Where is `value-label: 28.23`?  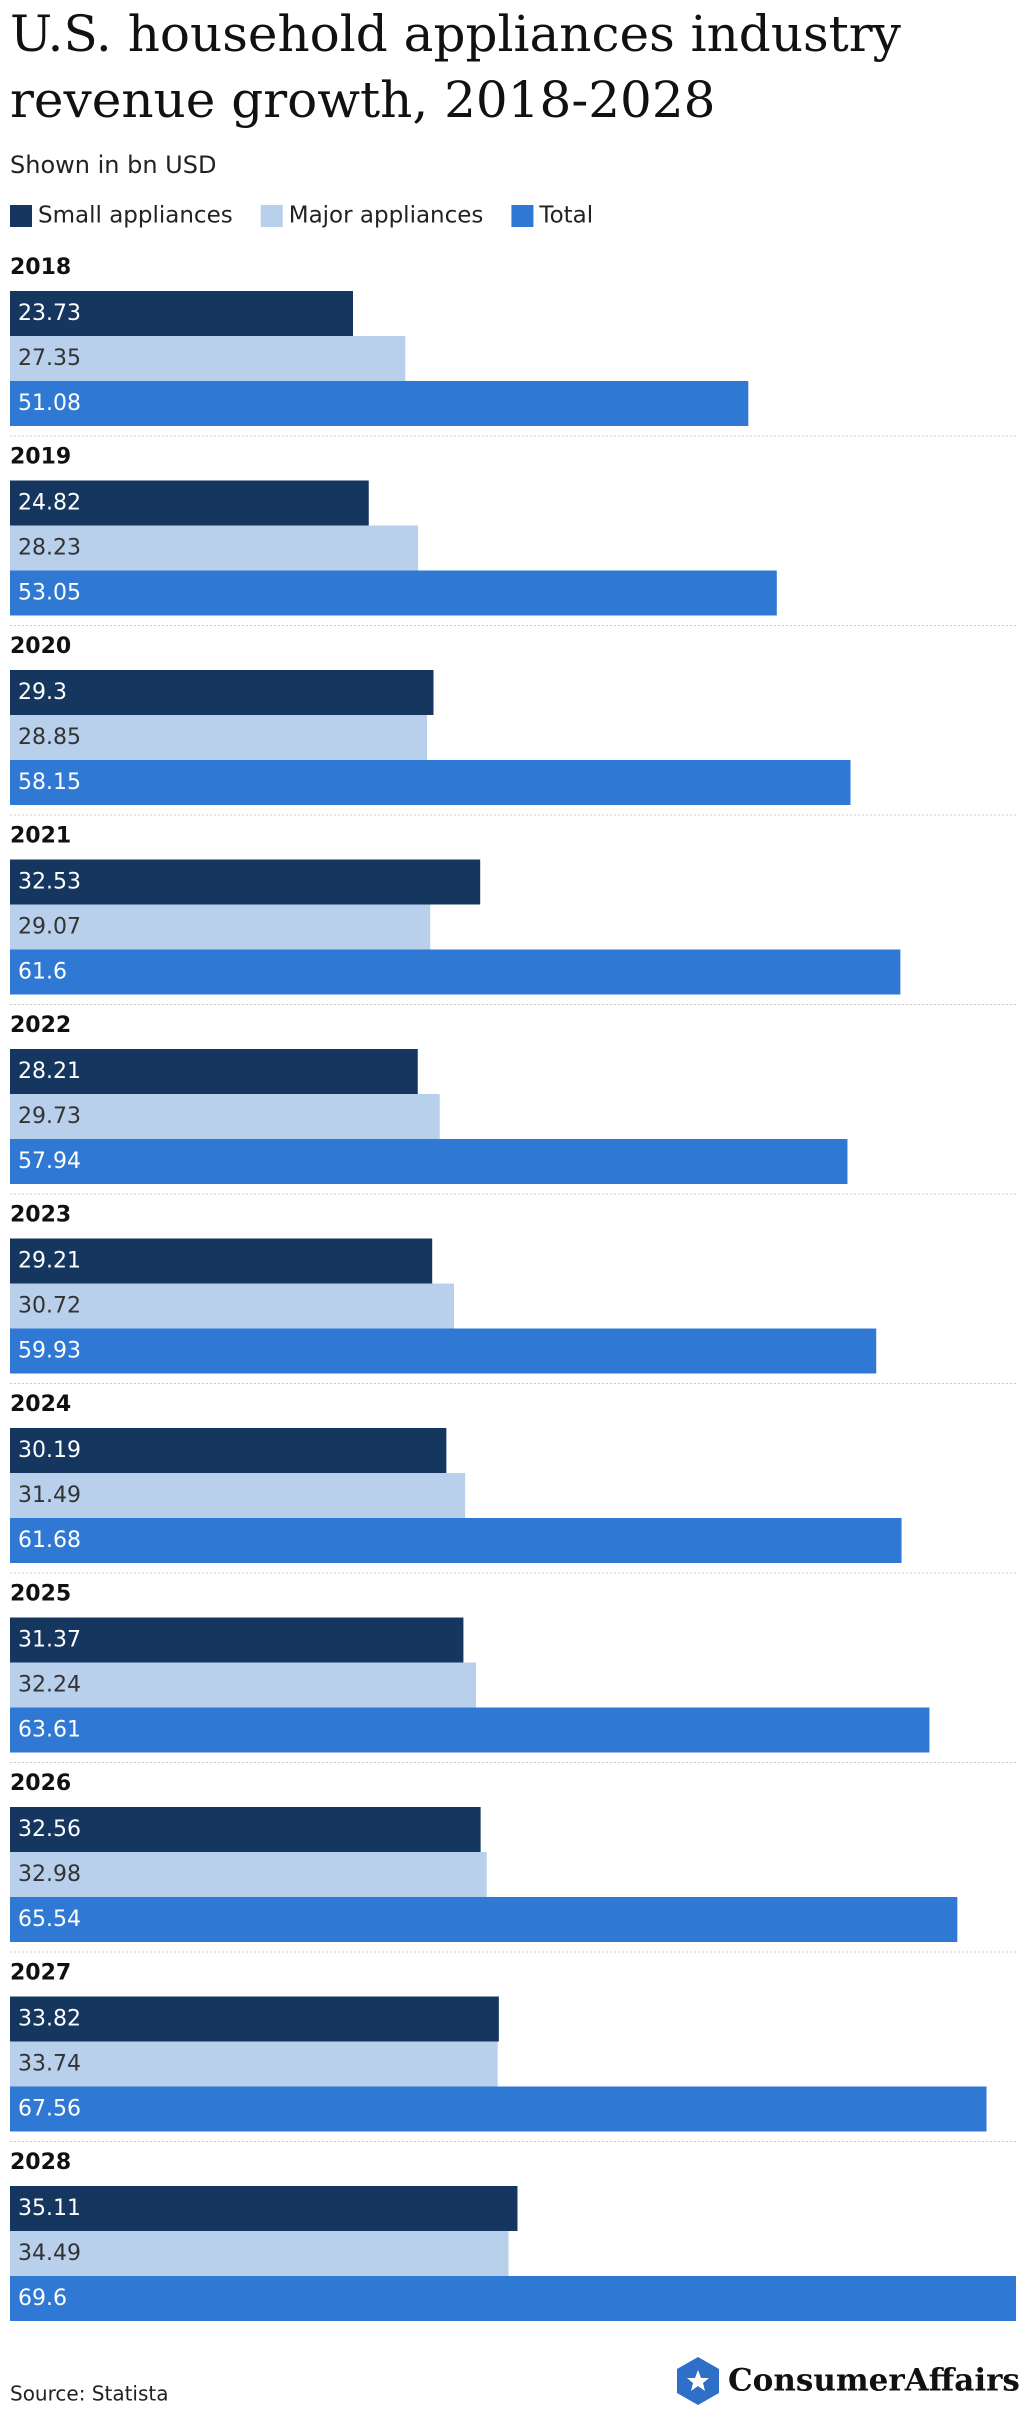 value-label: 28.23 is located at coordinates (49, 548).